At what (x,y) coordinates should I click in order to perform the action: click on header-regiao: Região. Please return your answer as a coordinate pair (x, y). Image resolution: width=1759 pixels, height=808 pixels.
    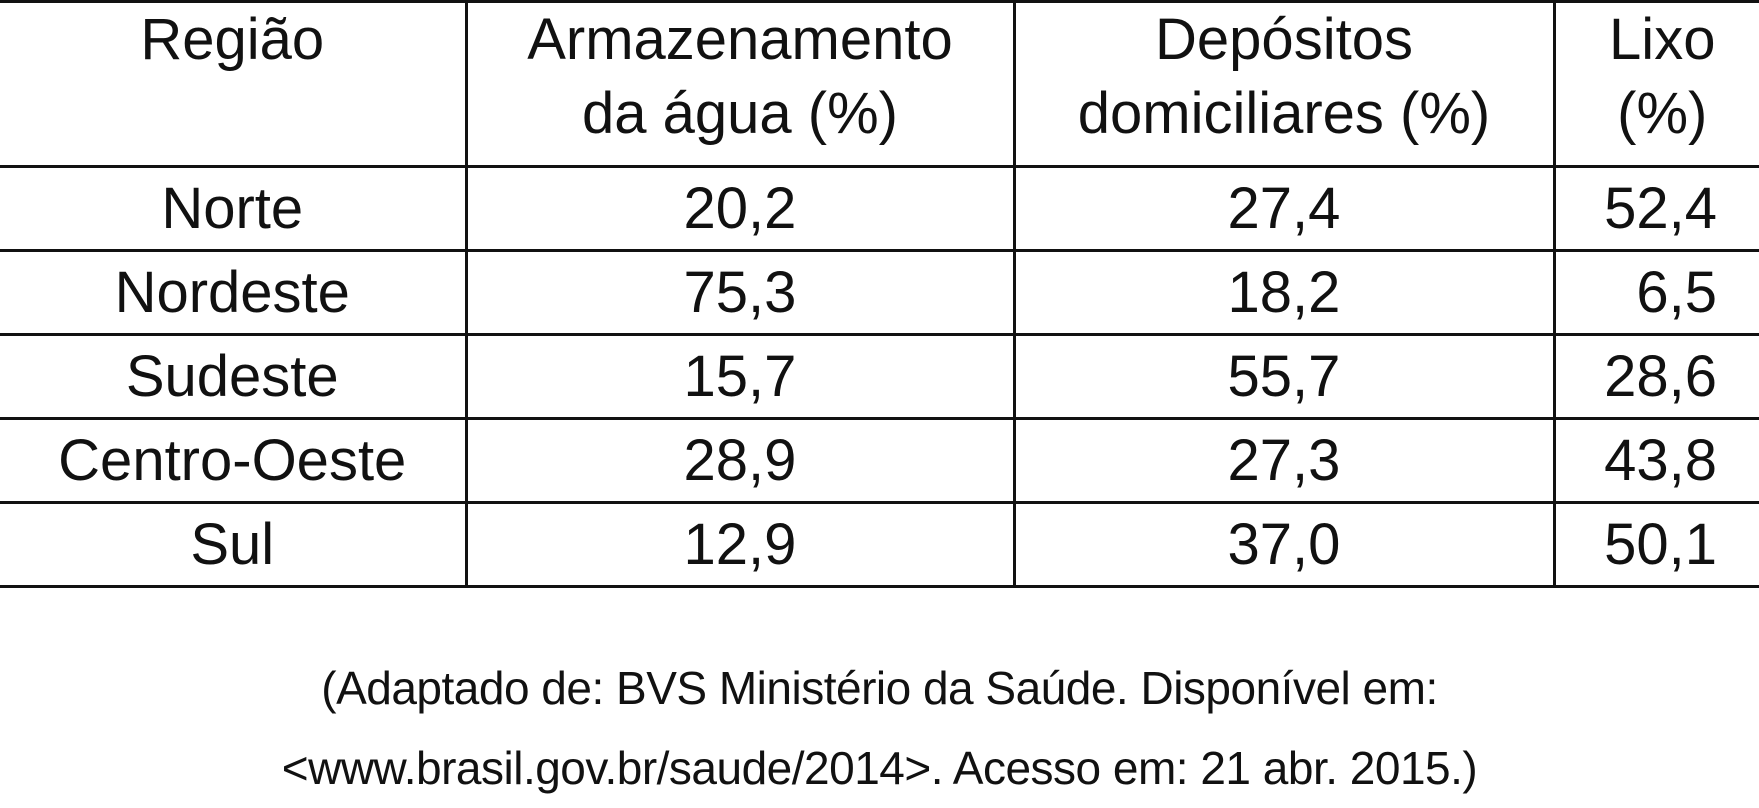
    Looking at the image, I should click on (233, 84).